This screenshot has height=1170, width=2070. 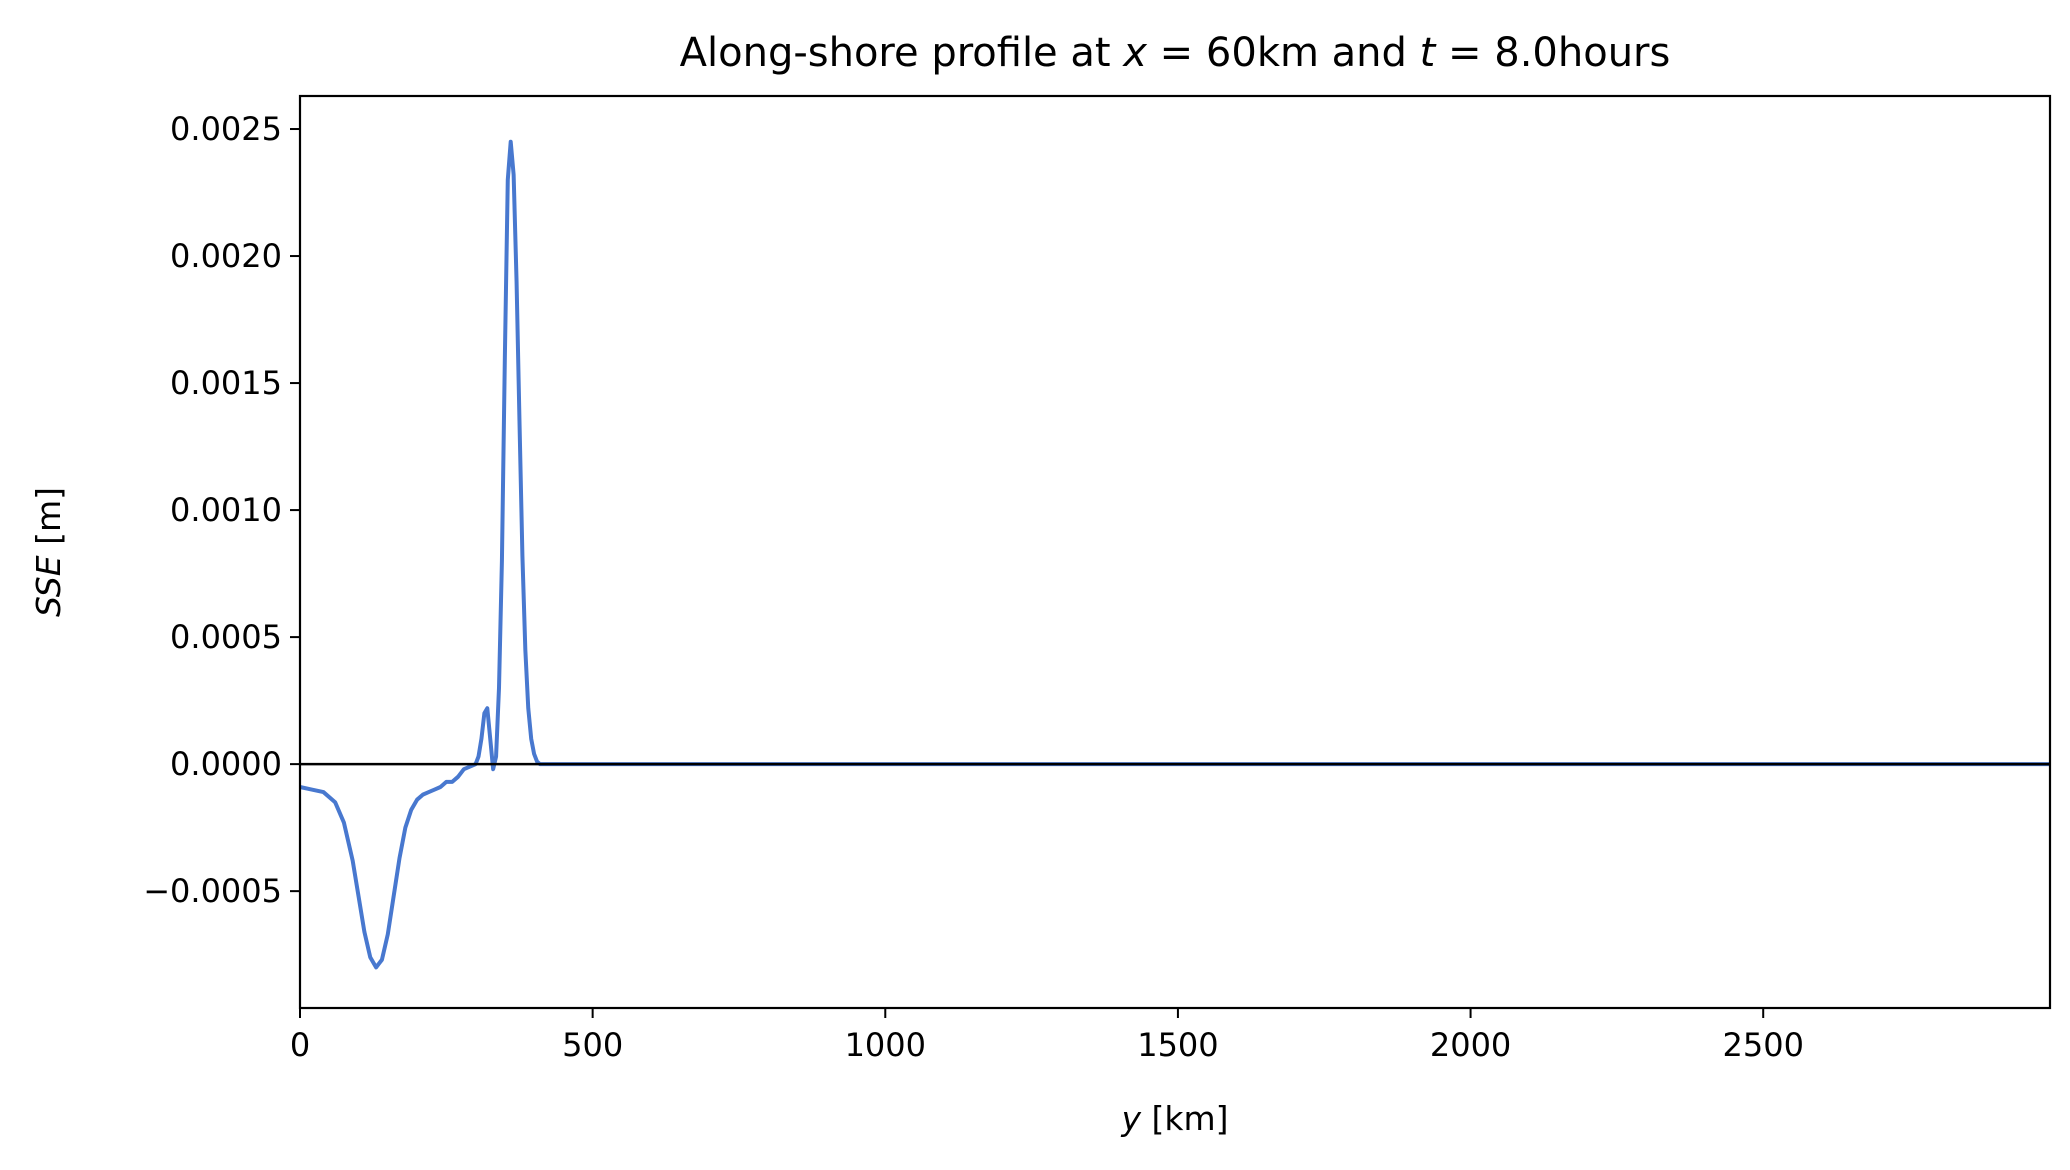 I want to click on y-tick-label: 0.0010, so click(x=226, y=510).